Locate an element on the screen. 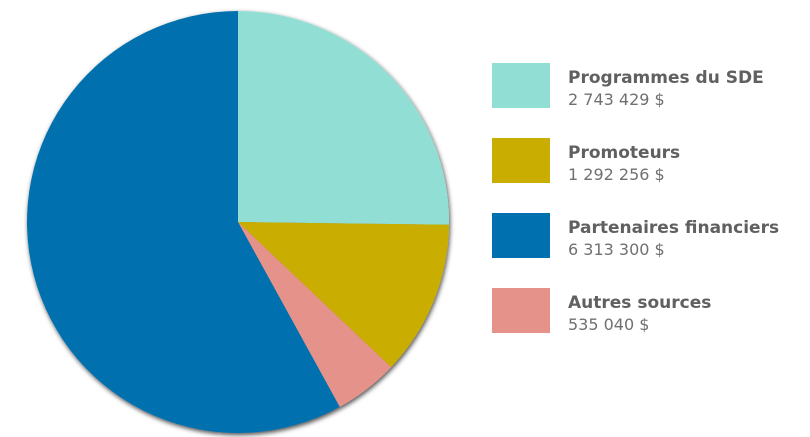  legend-value: 6 313 300 $ is located at coordinates (616, 249).